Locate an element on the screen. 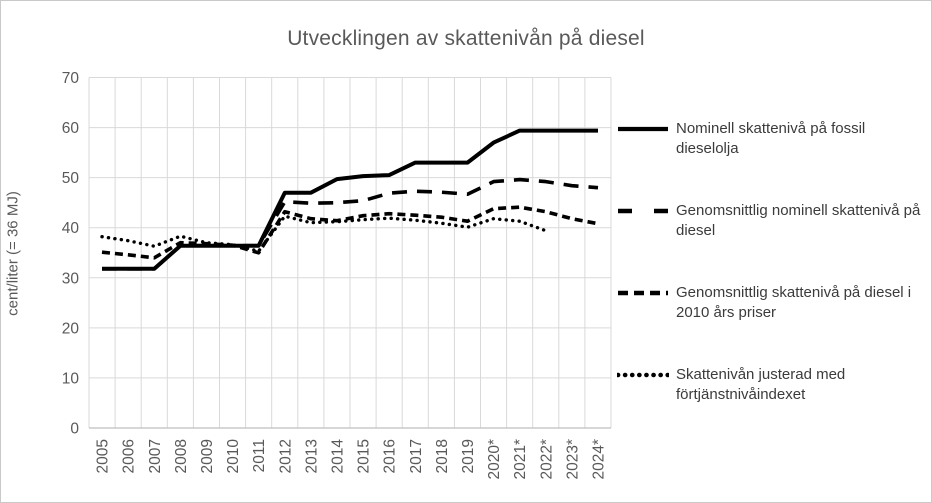 This screenshot has height=503, width=932. legend-sample-dotted is located at coordinates (643, 375).